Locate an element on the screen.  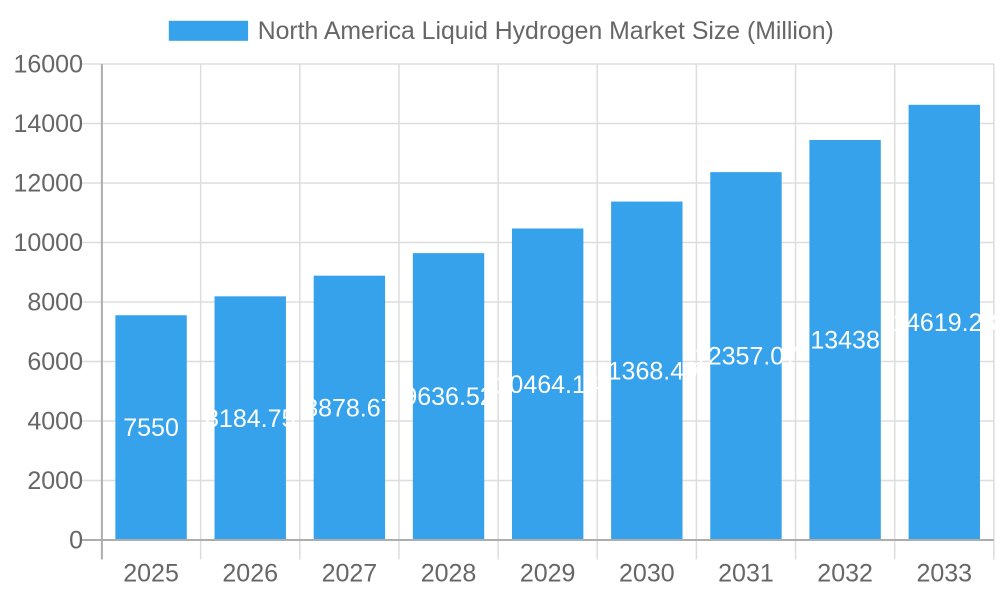
svg-text: 2026 is located at coordinates (250, 574).